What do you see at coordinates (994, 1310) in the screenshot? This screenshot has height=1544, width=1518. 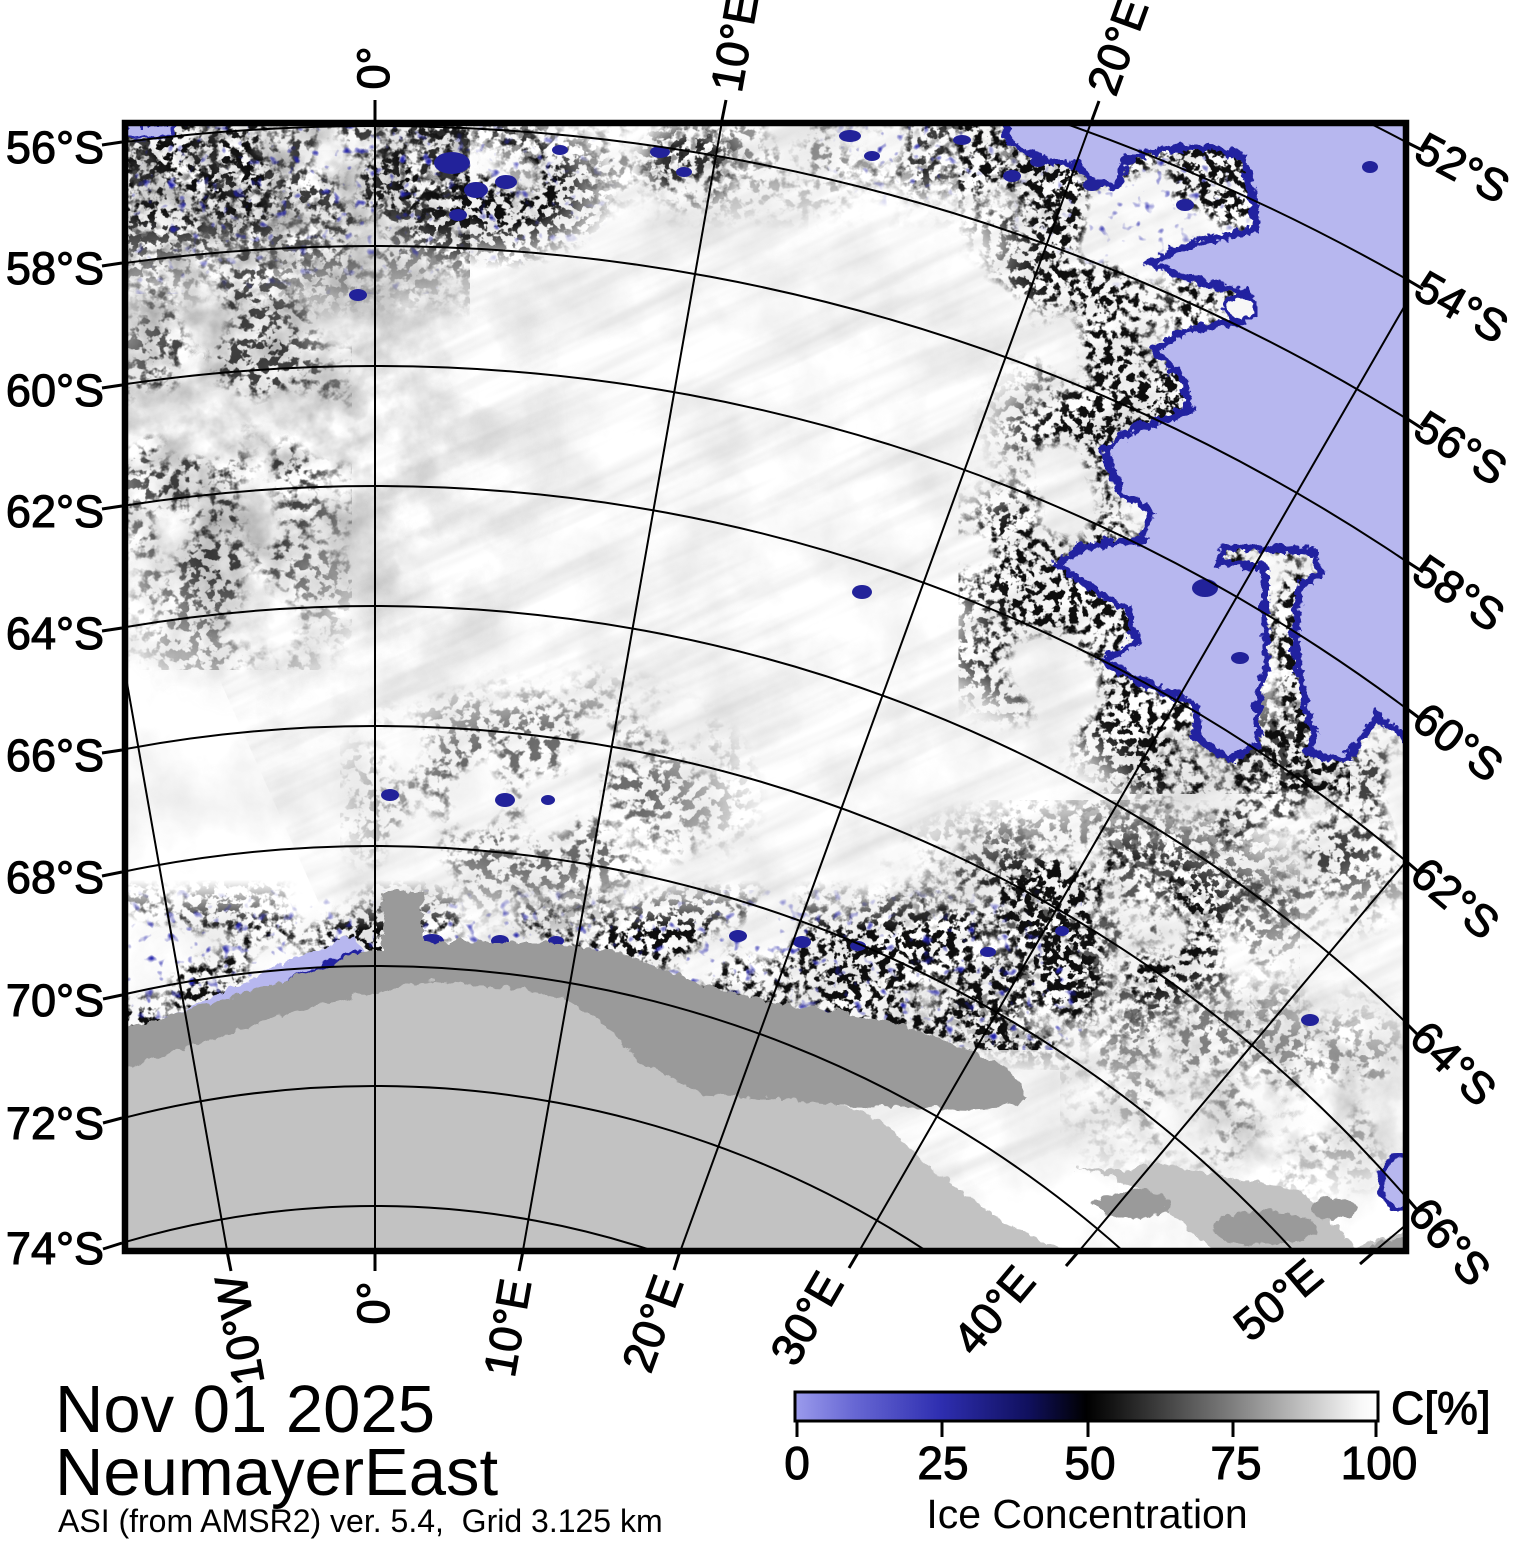 I see `svg-text: 40°E` at bounding box center [994, 1310].